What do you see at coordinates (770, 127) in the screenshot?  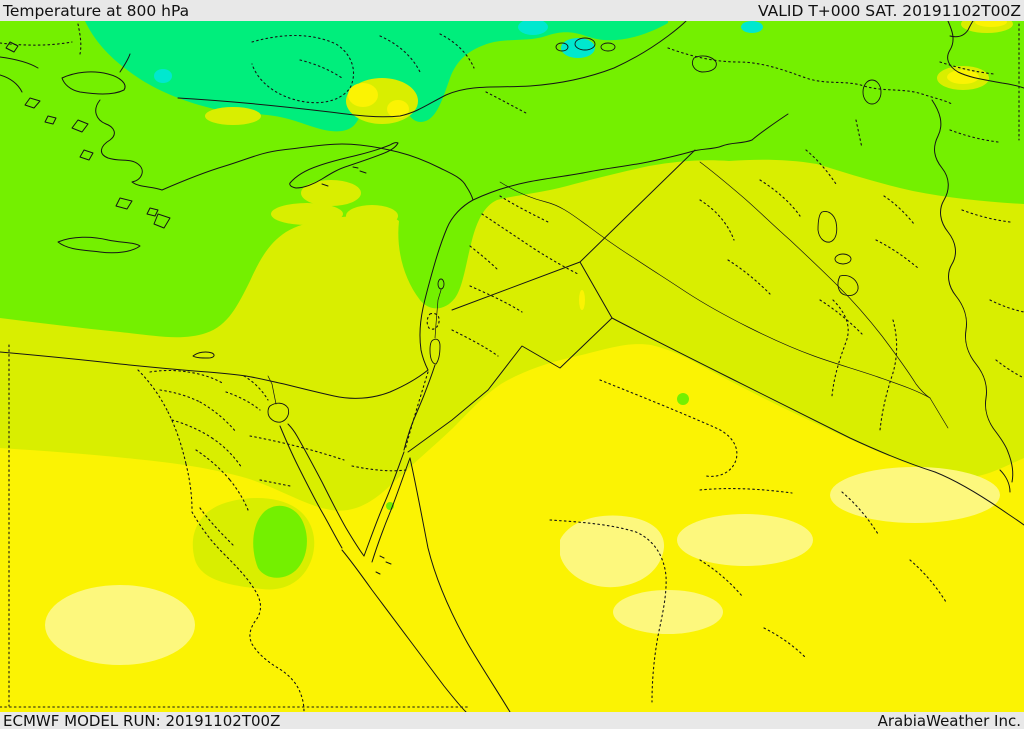 I see `turkey-iran-border` at bounding box center [770, 127].